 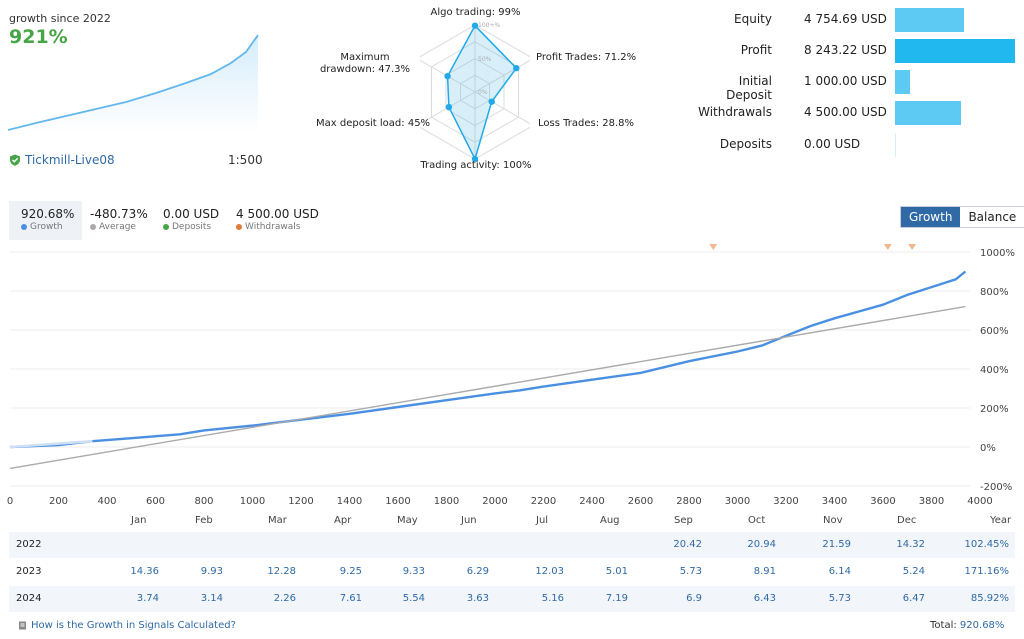 I want to click on x-tick-label: 1600, so click(x=397, y=501).